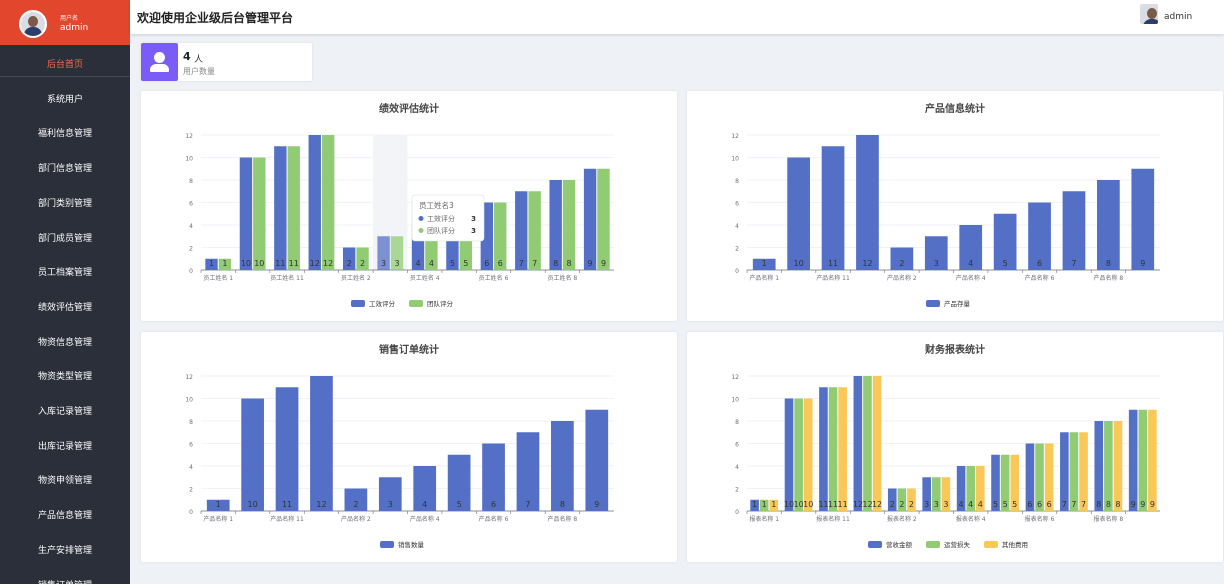 This screenshot has height=584, width=1224. I want to click on x-tick-label: 报表名称 1, so click(764, 519).